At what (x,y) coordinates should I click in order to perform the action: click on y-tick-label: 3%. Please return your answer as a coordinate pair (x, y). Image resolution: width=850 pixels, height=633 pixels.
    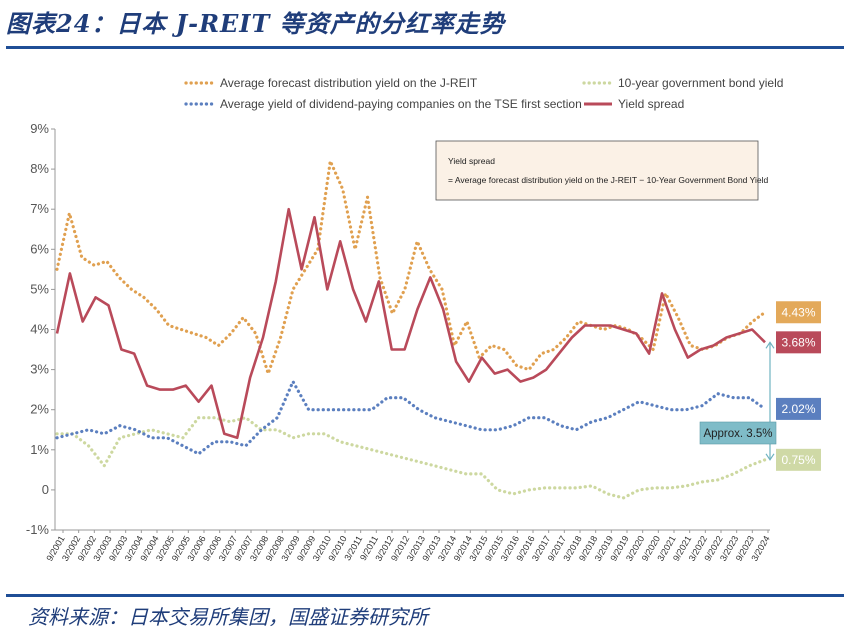
    Looking at the image, I should click on (39, 369).